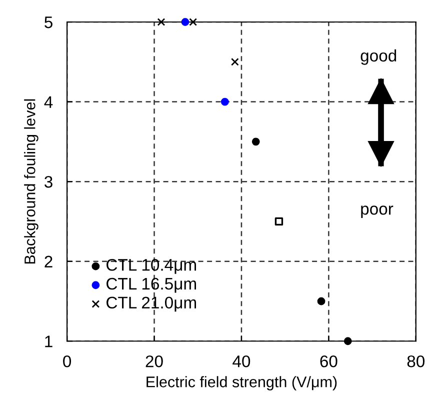 This screenshot has width=427, height=415. I want to click on y-tick-label: 5, so click(48, 22).